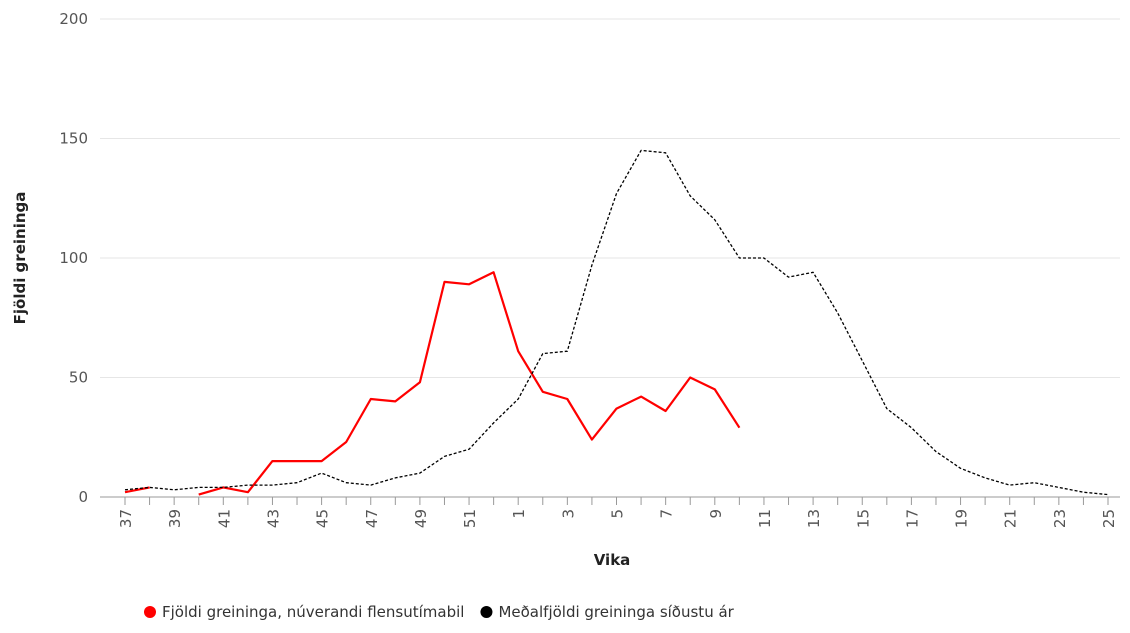 This screenshot has height=633, width=1130. Describe the element at coordinates (568, 514) in the screenshot. I see `x-tick-label: 3` at that location.